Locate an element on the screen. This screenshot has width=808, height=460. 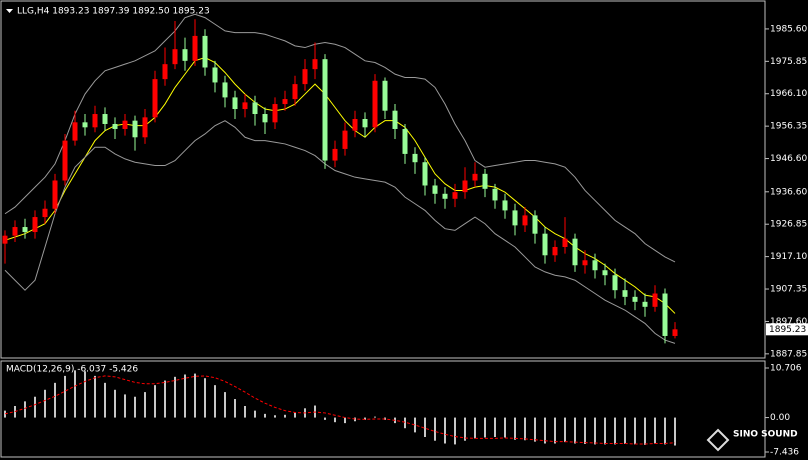
y-tick-label: 1897.60 is located at coordinates (788, 322).